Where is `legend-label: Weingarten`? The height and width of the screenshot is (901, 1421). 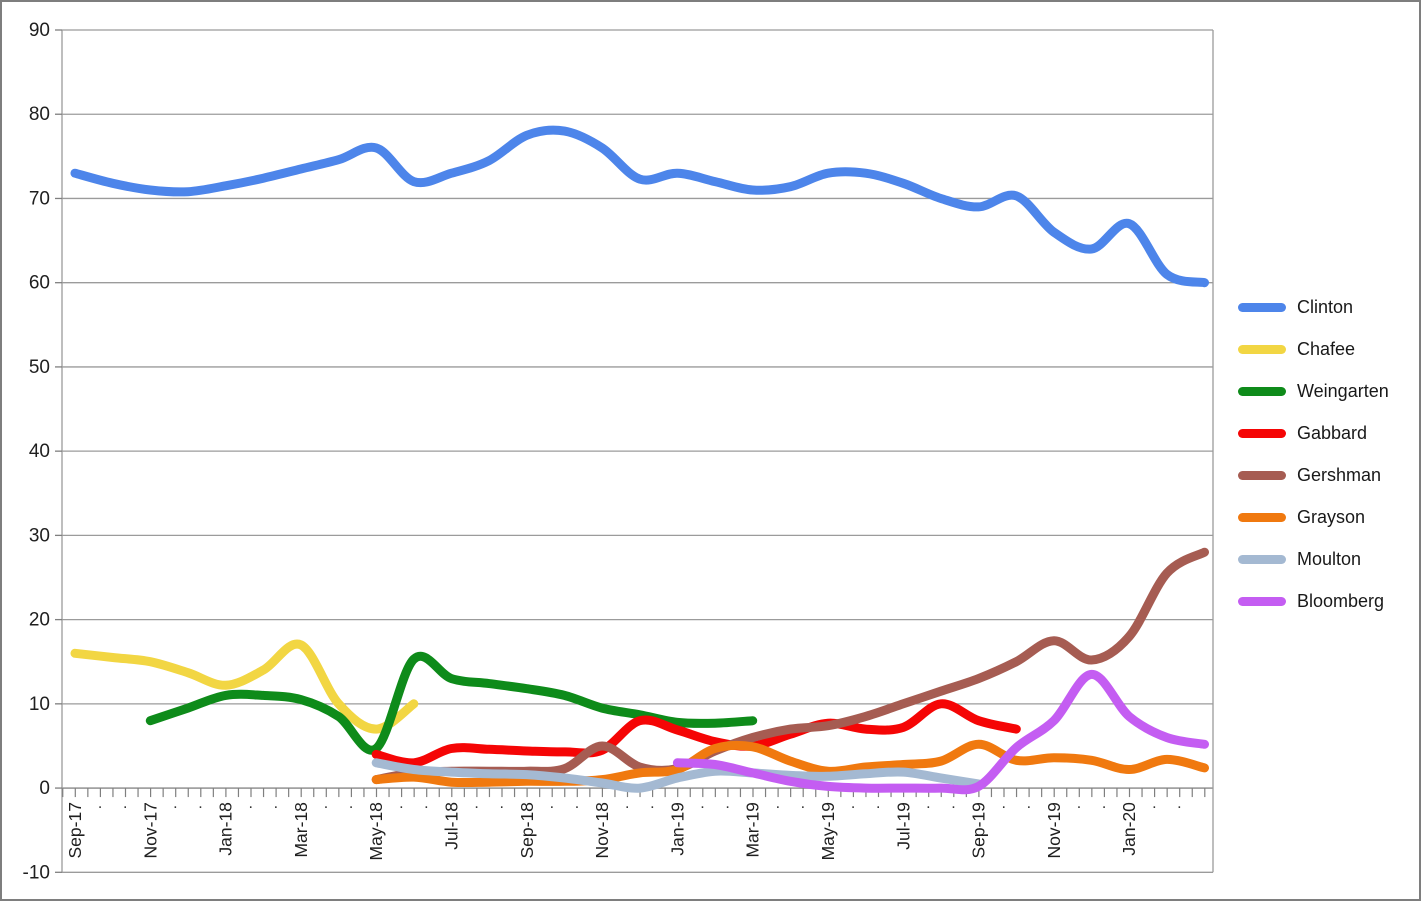 legend-label: Weingarten is located at coordinates (1343, 390).